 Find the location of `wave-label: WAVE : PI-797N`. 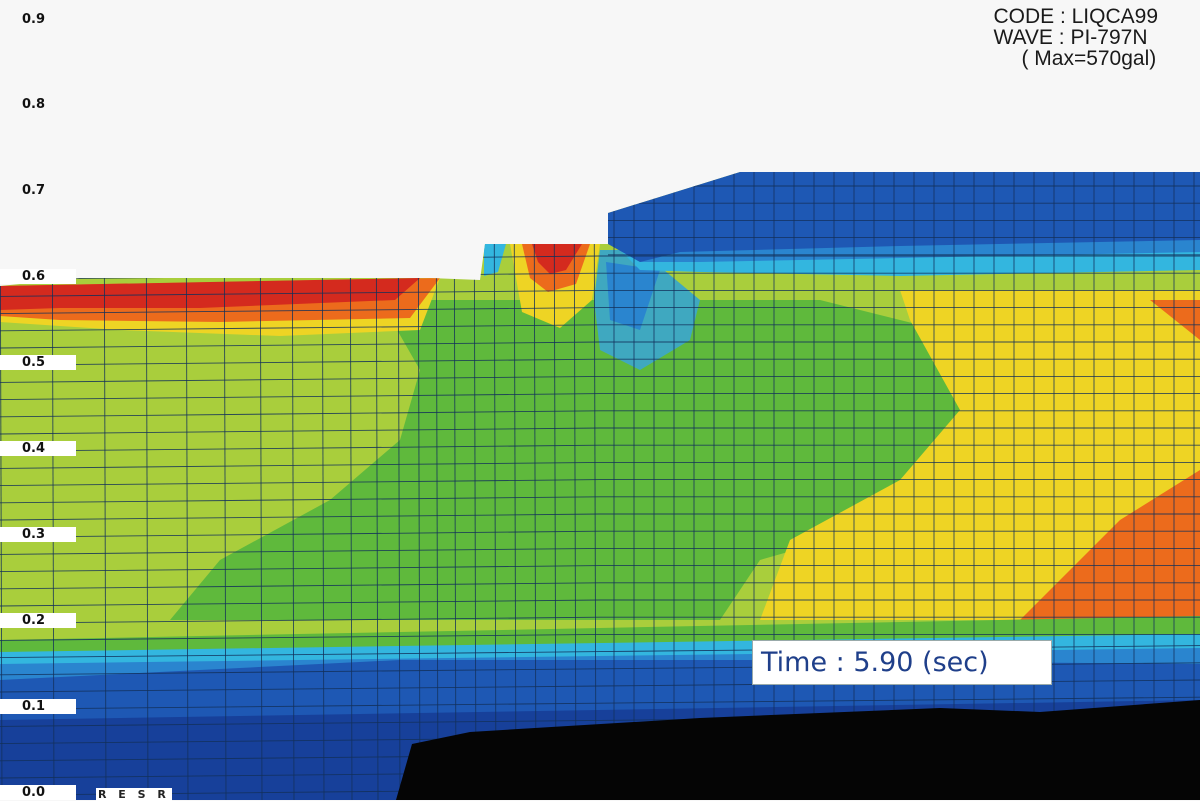

wave-label: WAVE : PI-797N is located at coordinates (1070, 37).